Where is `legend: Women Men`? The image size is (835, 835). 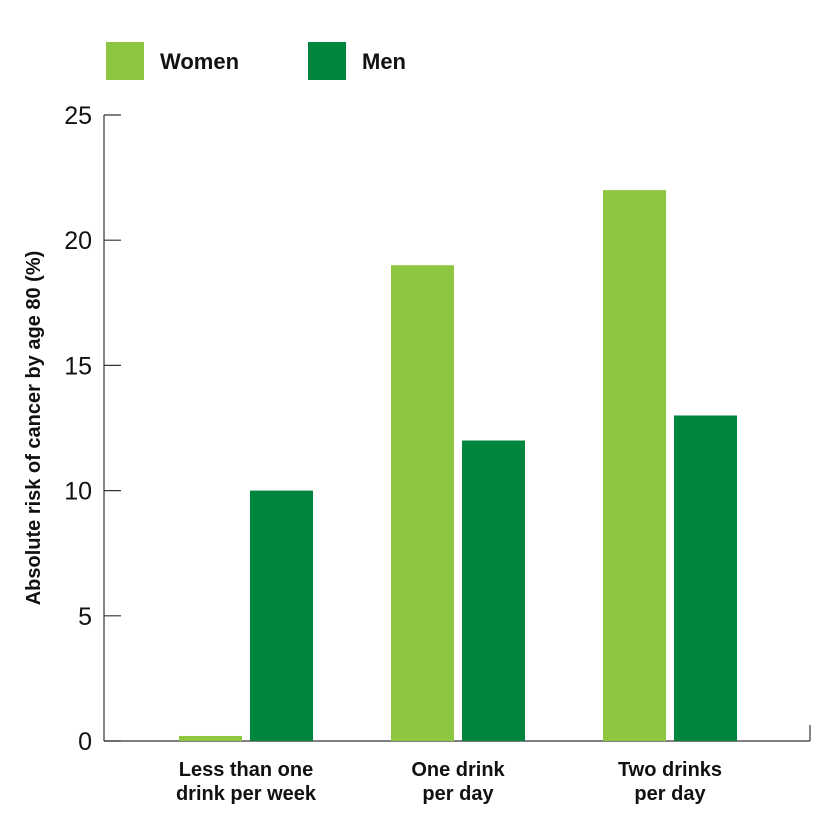
legend: Women Men is located at coordinates (256, 61).